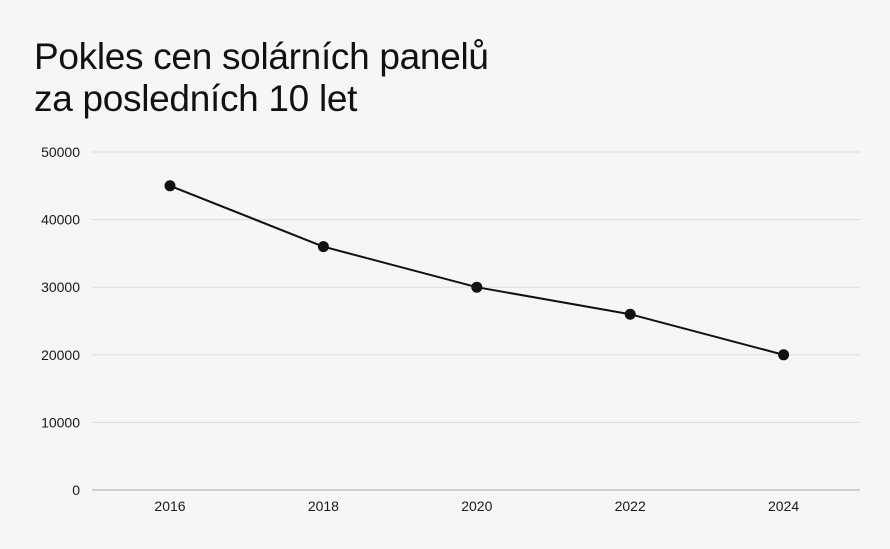  I want to click on x-axis-tick-labels: 2016 2018 2020 2022 2024, so click(476, 506).